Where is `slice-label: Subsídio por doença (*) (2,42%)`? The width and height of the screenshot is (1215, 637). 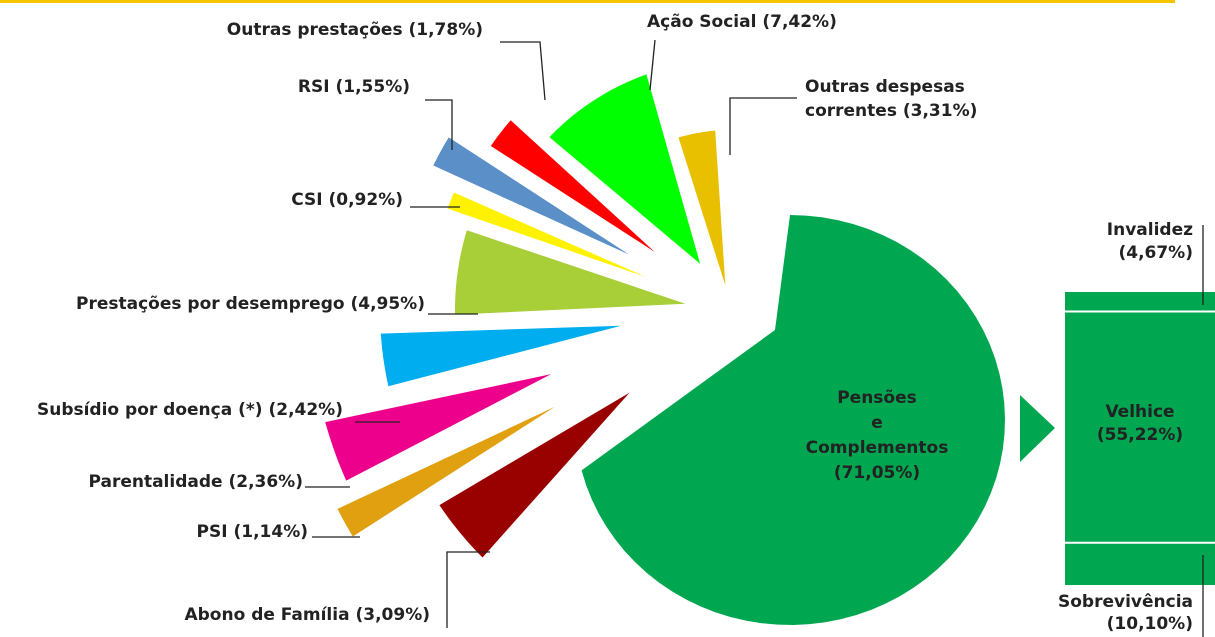
slice-label: Subsídio por doença (*) (2,42%) is located at coordinates (190, 410).